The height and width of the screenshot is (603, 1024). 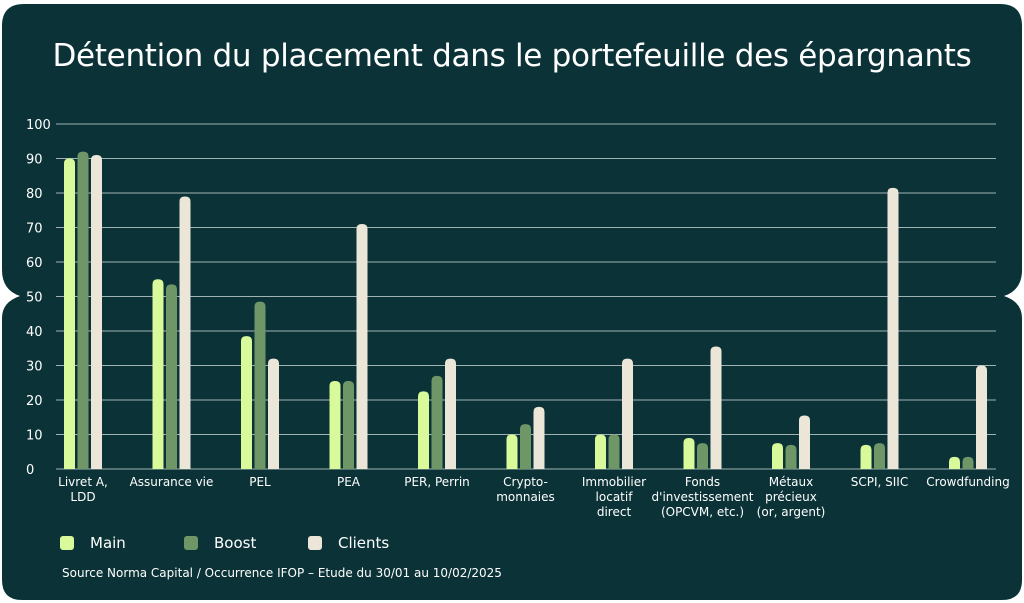 I want to click on x-tick-label: d'investissement, so click(x=703, y=497).